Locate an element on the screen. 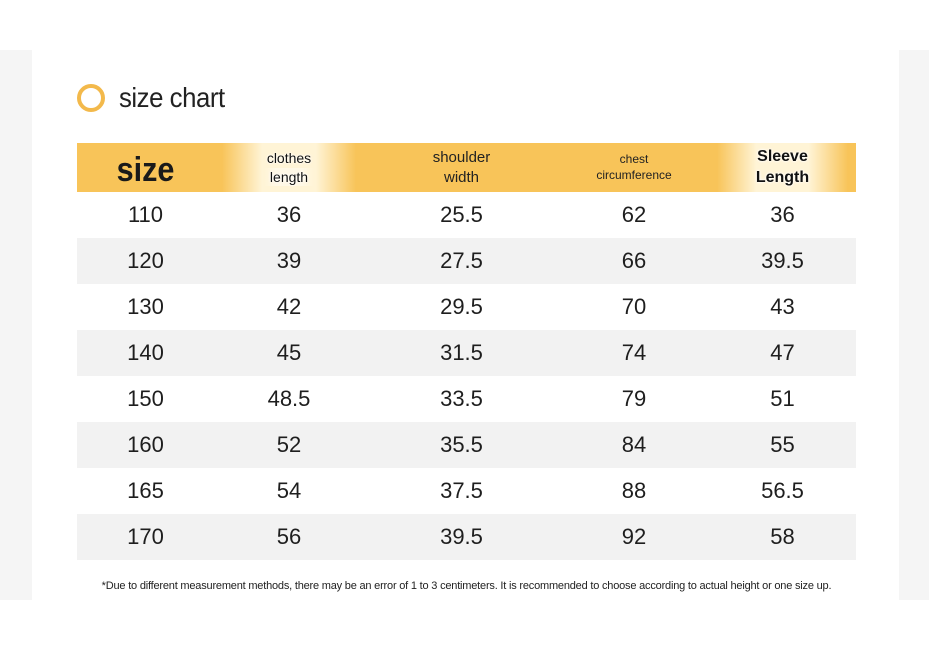 This screenshot has width=929, height=651. cell-shoulder-width: 37.5 is located at coordinates (461, 490).